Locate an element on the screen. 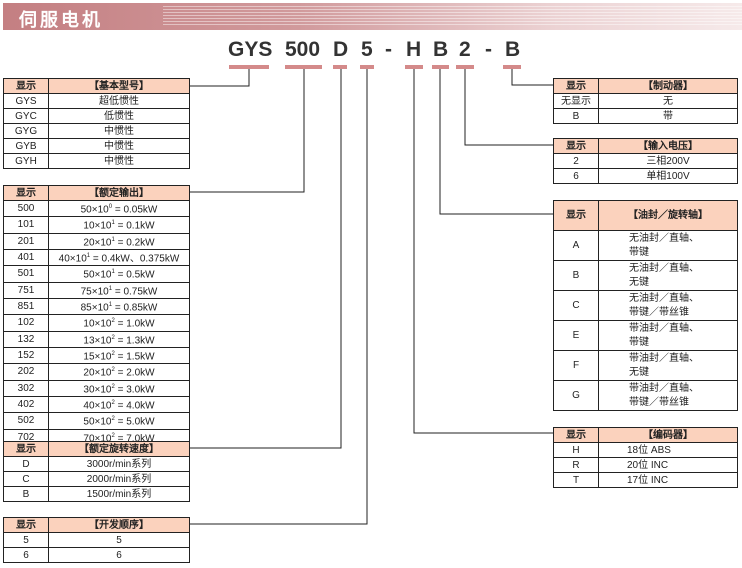  table-cell: 中惯性 is located at coordinates (119, 161).